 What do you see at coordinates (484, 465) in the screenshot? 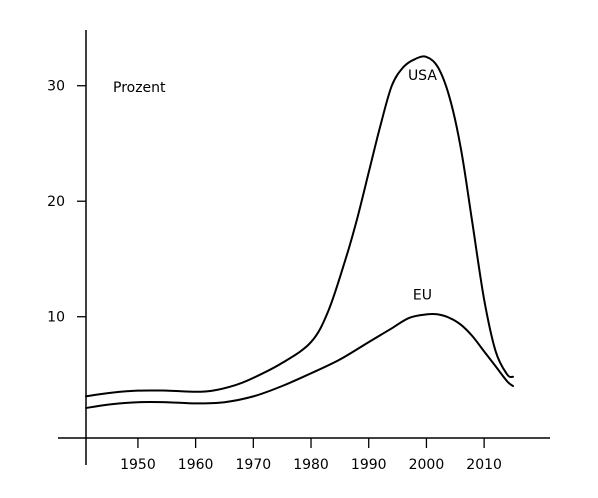
I see `x-tick-label-2010: 2010` at bounding box center [484, 465].